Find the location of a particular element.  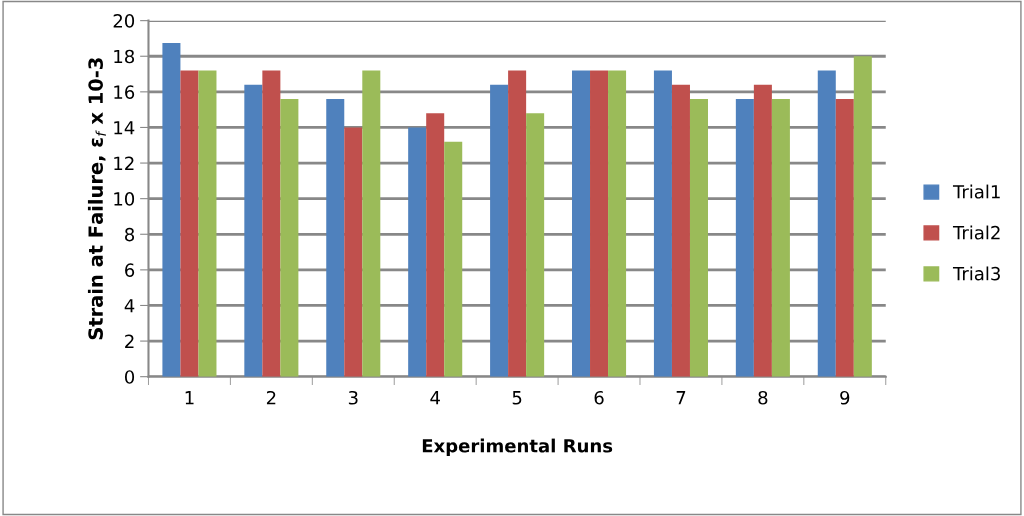

x-tick-label: 5 is located at coordinates (517, 398).